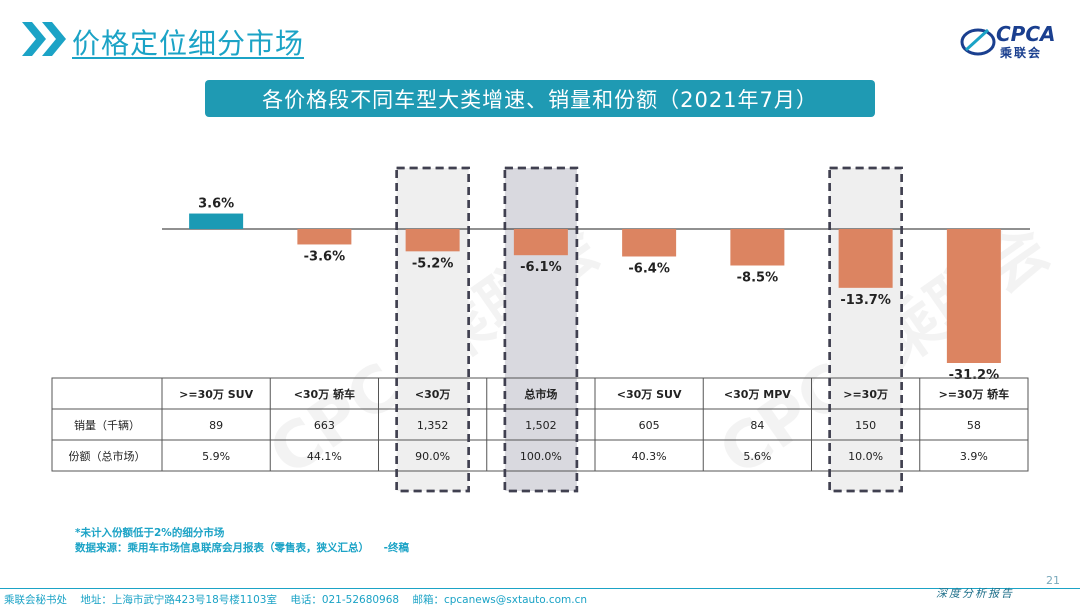  I want to click on table-header-cell: >=30万 轿车, so click(974, 394).